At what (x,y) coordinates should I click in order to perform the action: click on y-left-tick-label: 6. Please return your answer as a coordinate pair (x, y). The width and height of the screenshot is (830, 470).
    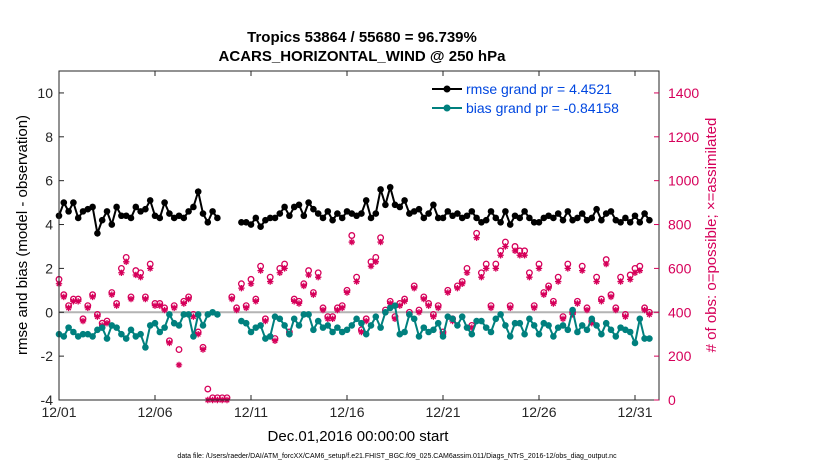
    Looking at the image, I should click on (49, 181).